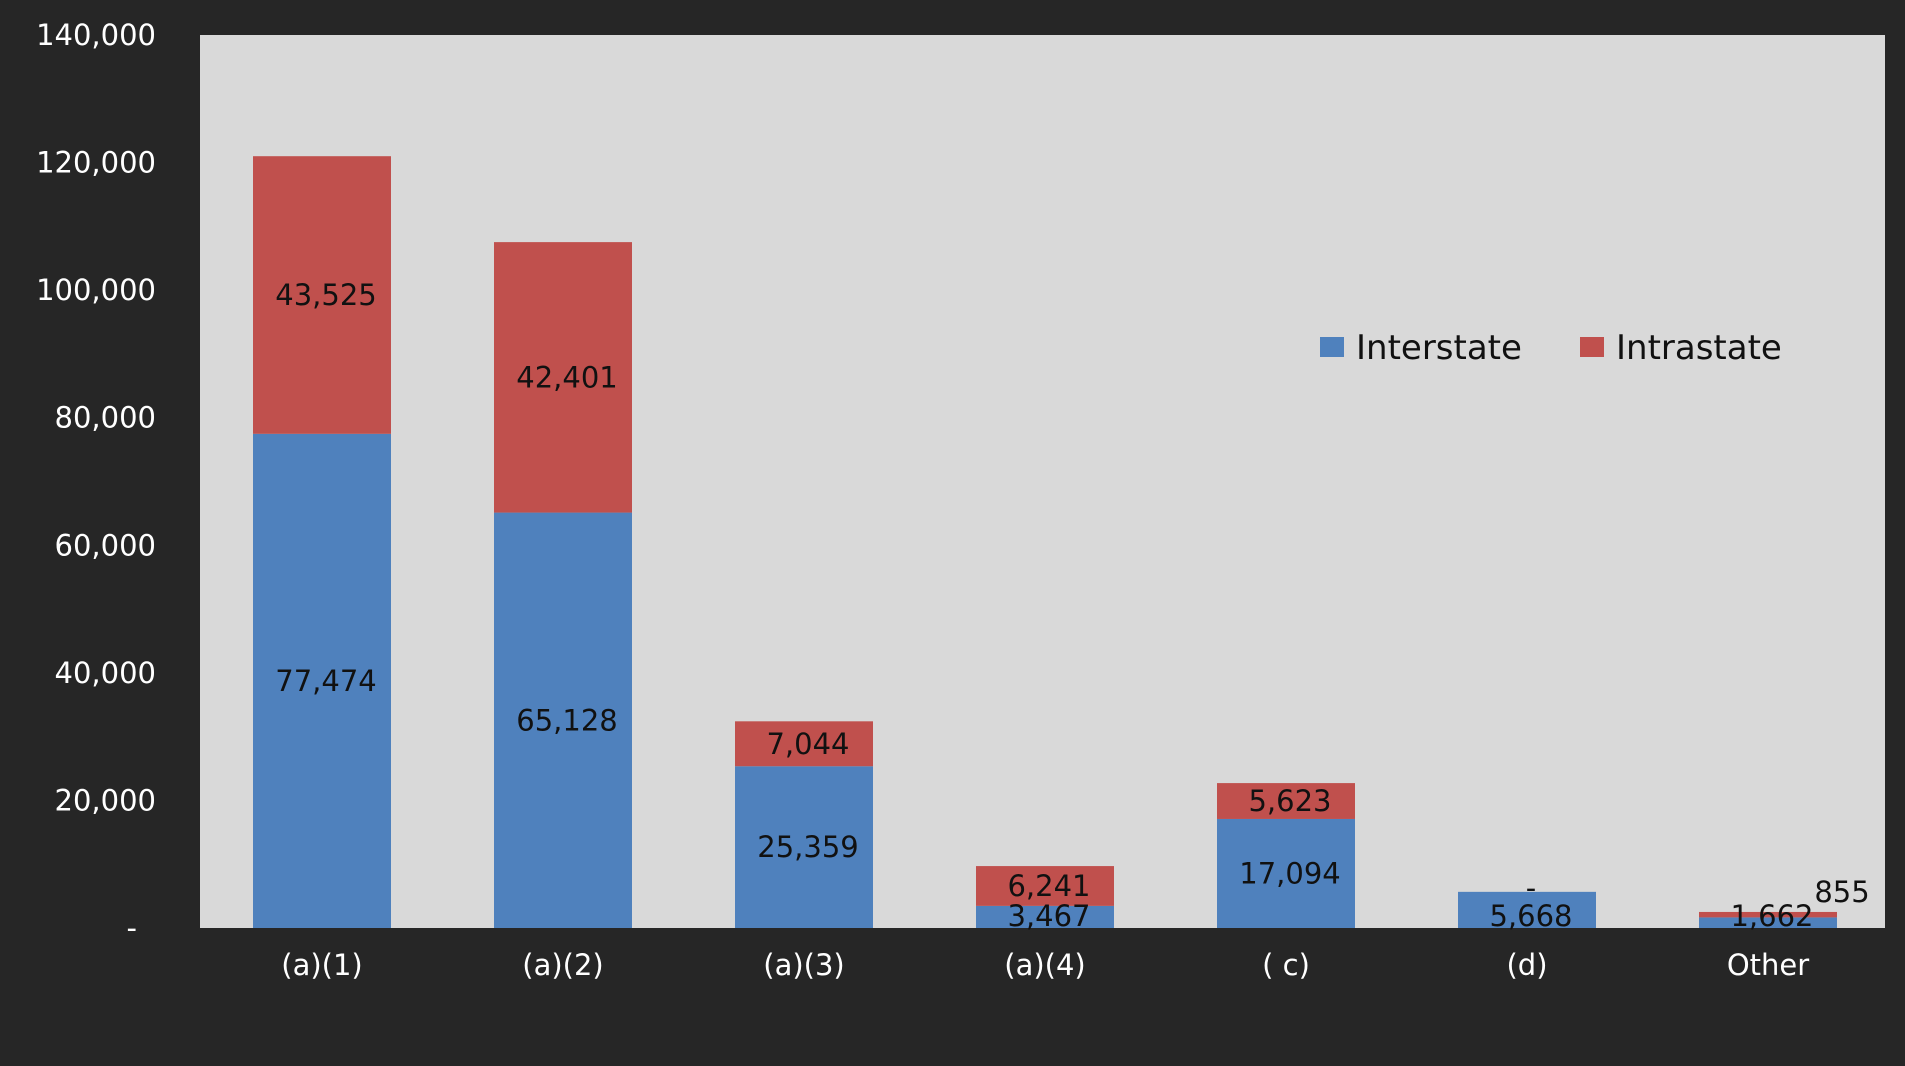 This screenshot has height=1066, width=1905. What do you see at coordinates (1048, 886) in the screenshot?
I see `data-label-intrastate: 6,241` at bounding box center [1048, 886].